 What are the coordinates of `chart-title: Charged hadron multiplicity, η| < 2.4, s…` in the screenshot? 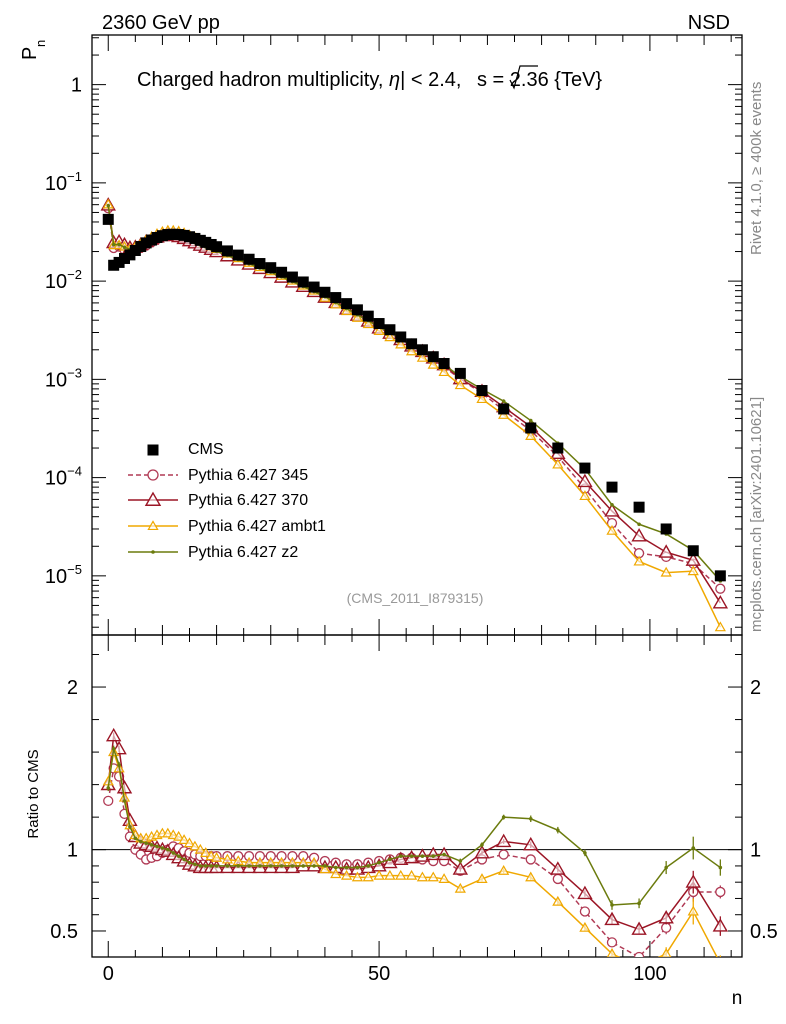 It's located at (369, 80).